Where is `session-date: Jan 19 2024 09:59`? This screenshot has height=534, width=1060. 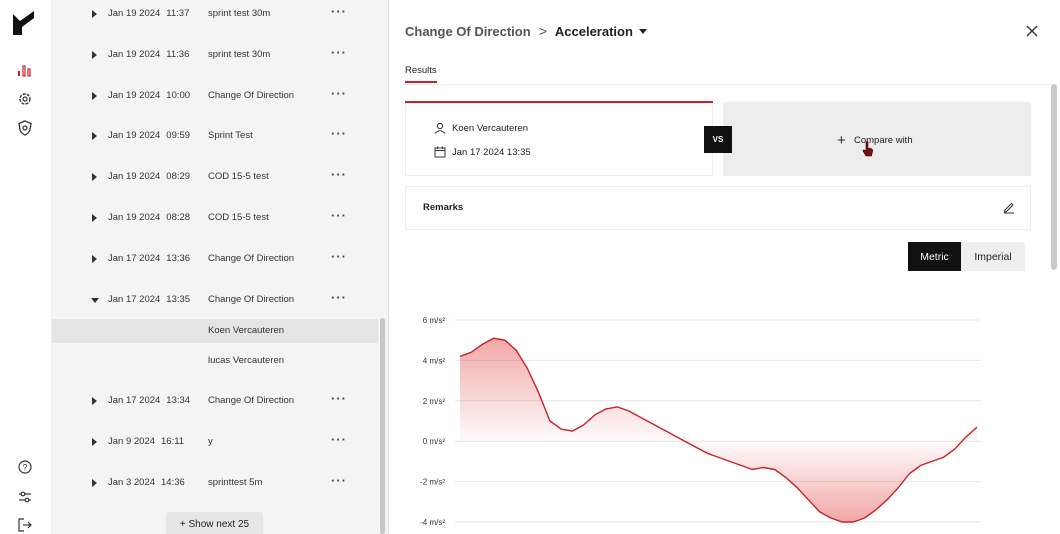
session-date: Jan 19 2024 09:59 is located at coordinates (149, 135).